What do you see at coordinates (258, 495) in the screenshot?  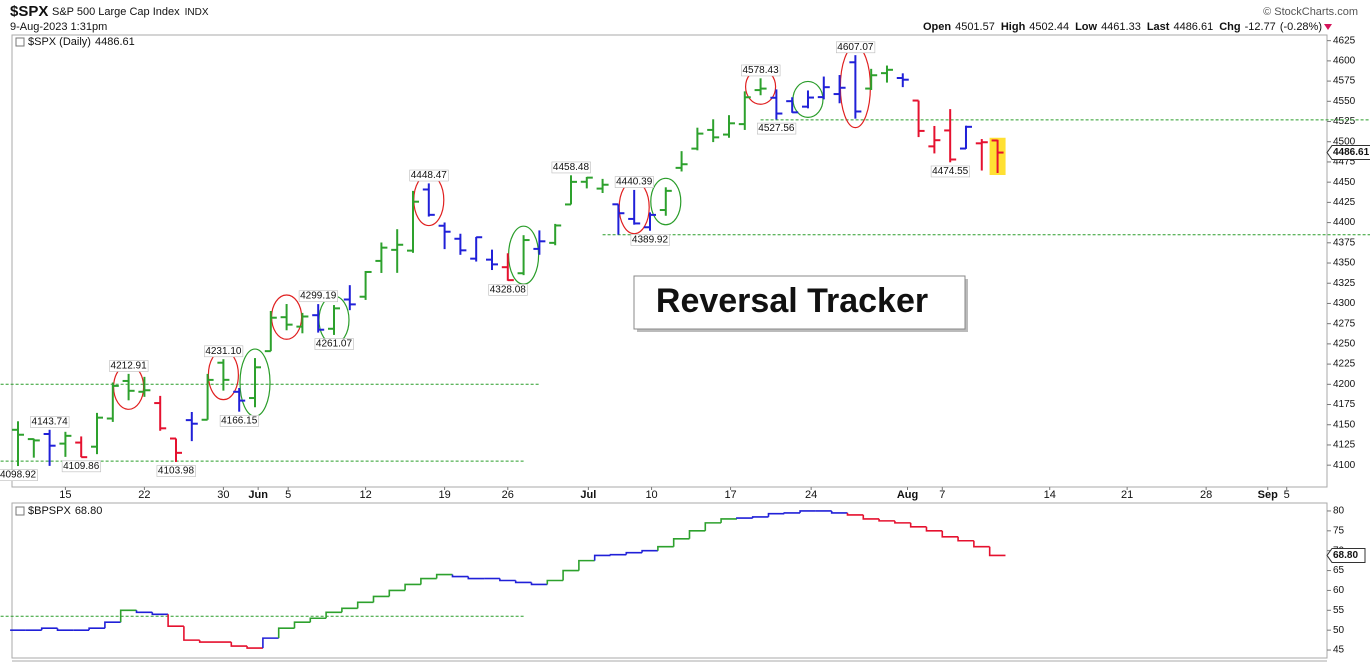 I see `x-tick-label: Jun` at bounding box center [258, 495].